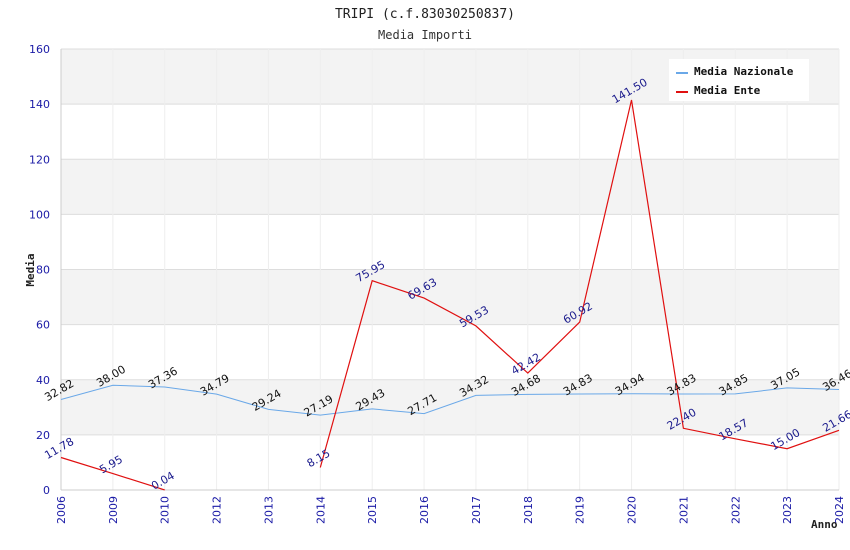 This screenshot has width=850, height=550. What do you see at coordinates (217, 510) in the screenshot?
I see `x-tick-label: 2012` at bounding box center [217, 510].